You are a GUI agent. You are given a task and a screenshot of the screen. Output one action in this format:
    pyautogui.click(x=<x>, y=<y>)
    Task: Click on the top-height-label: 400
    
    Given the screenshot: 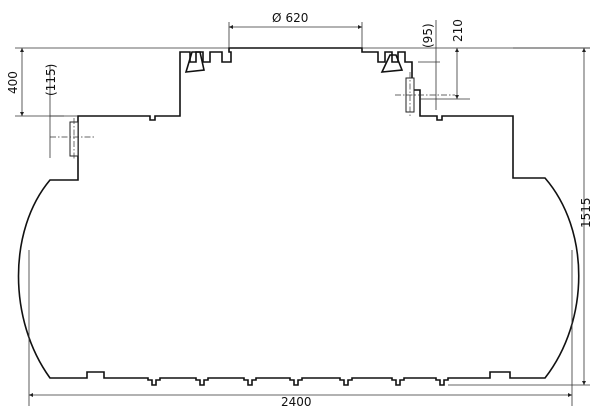 What is the action you would take?
    pyautogui.click(x=13, y=82)
    